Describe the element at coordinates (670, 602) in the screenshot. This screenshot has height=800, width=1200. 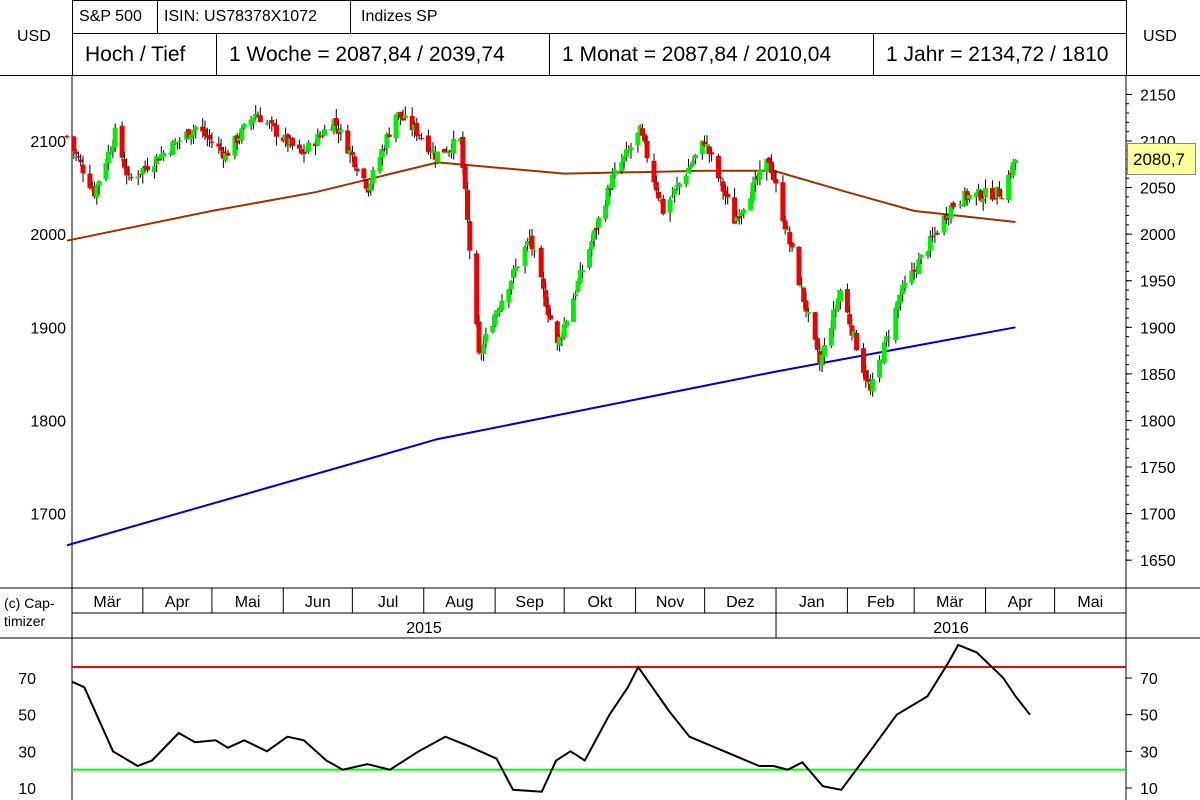
I see `month-tick-label: Nov` at that location.